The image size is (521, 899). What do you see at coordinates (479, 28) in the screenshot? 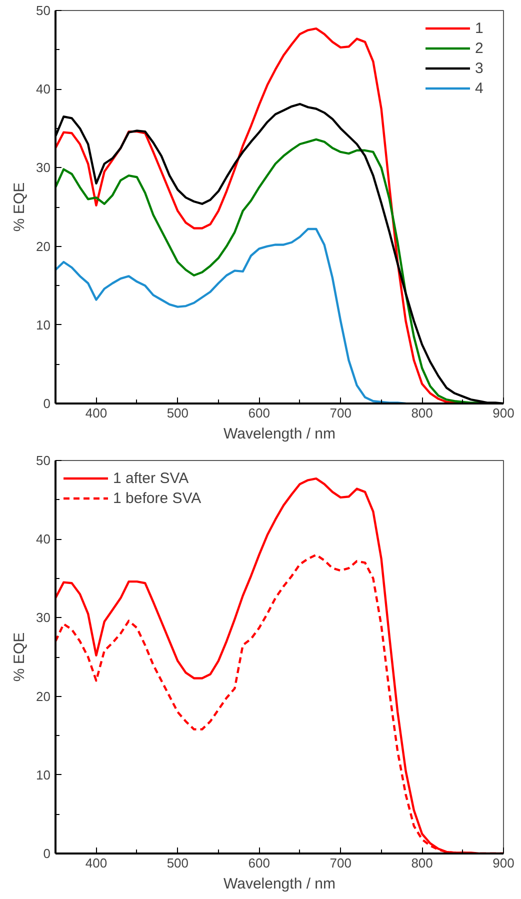
I see `legend-label: 1` at bounding box center [479, 28].